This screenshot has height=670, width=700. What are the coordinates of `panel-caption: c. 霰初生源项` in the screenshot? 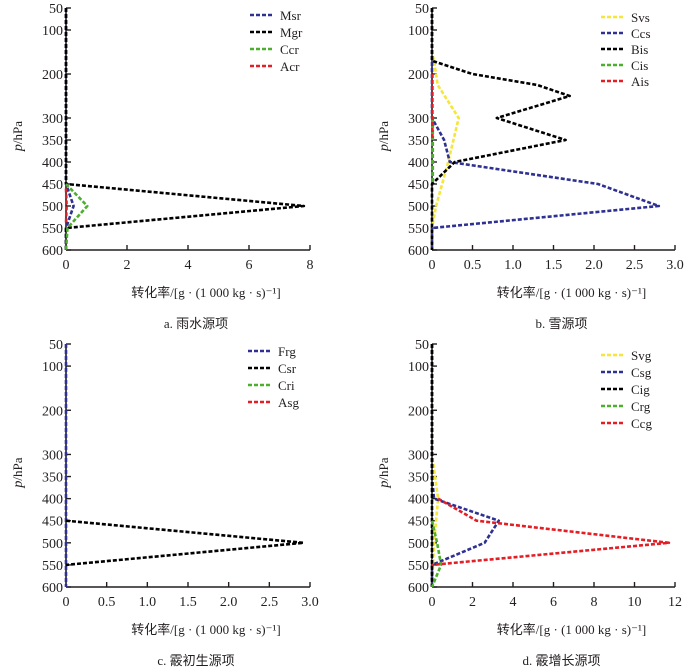 It's located at (195, 660).